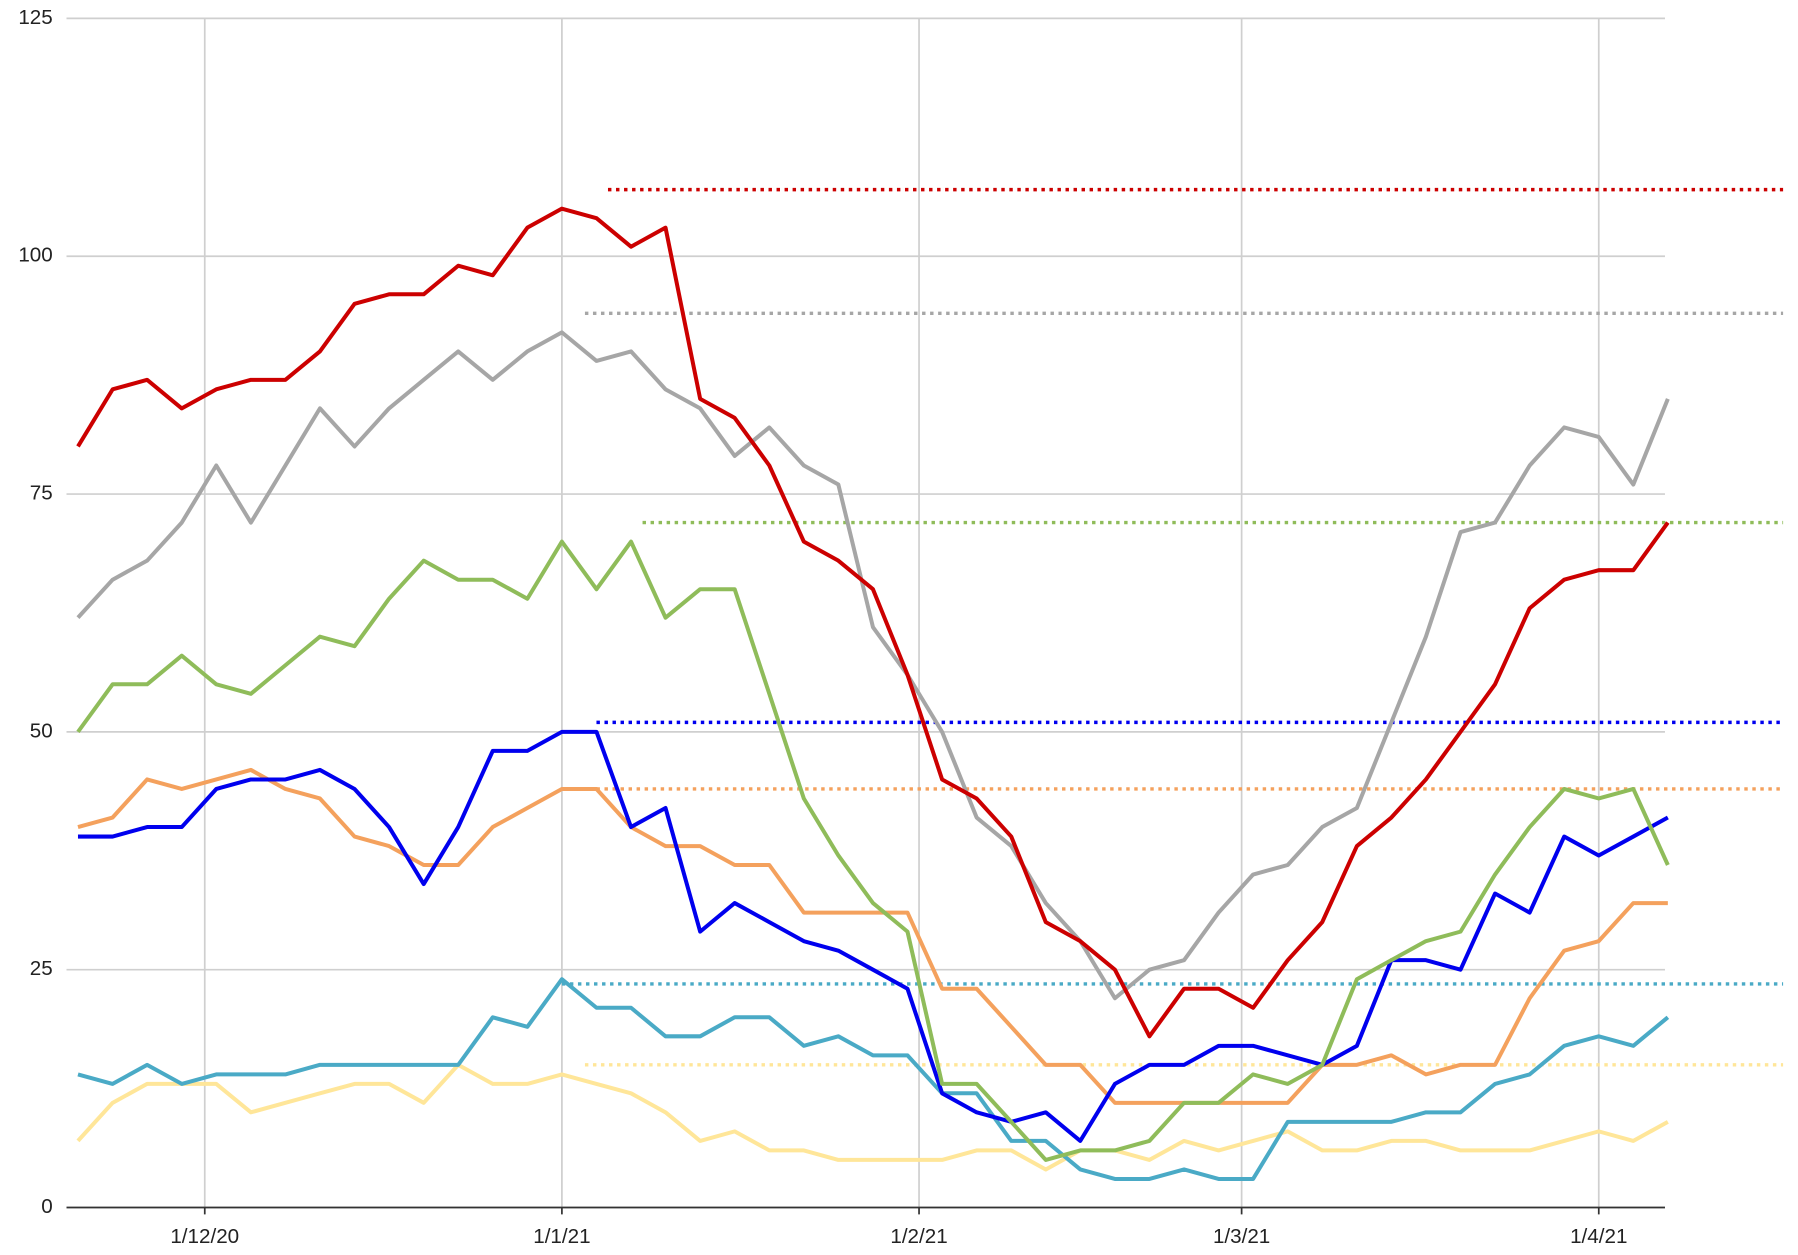 The height and width of the screenshot is (1255, 1798). What do you see at coordinates (1241, 1236) in the screenshot?
I see `x-tick-label: 1/3/21` at bounding box center [1241, 1236].